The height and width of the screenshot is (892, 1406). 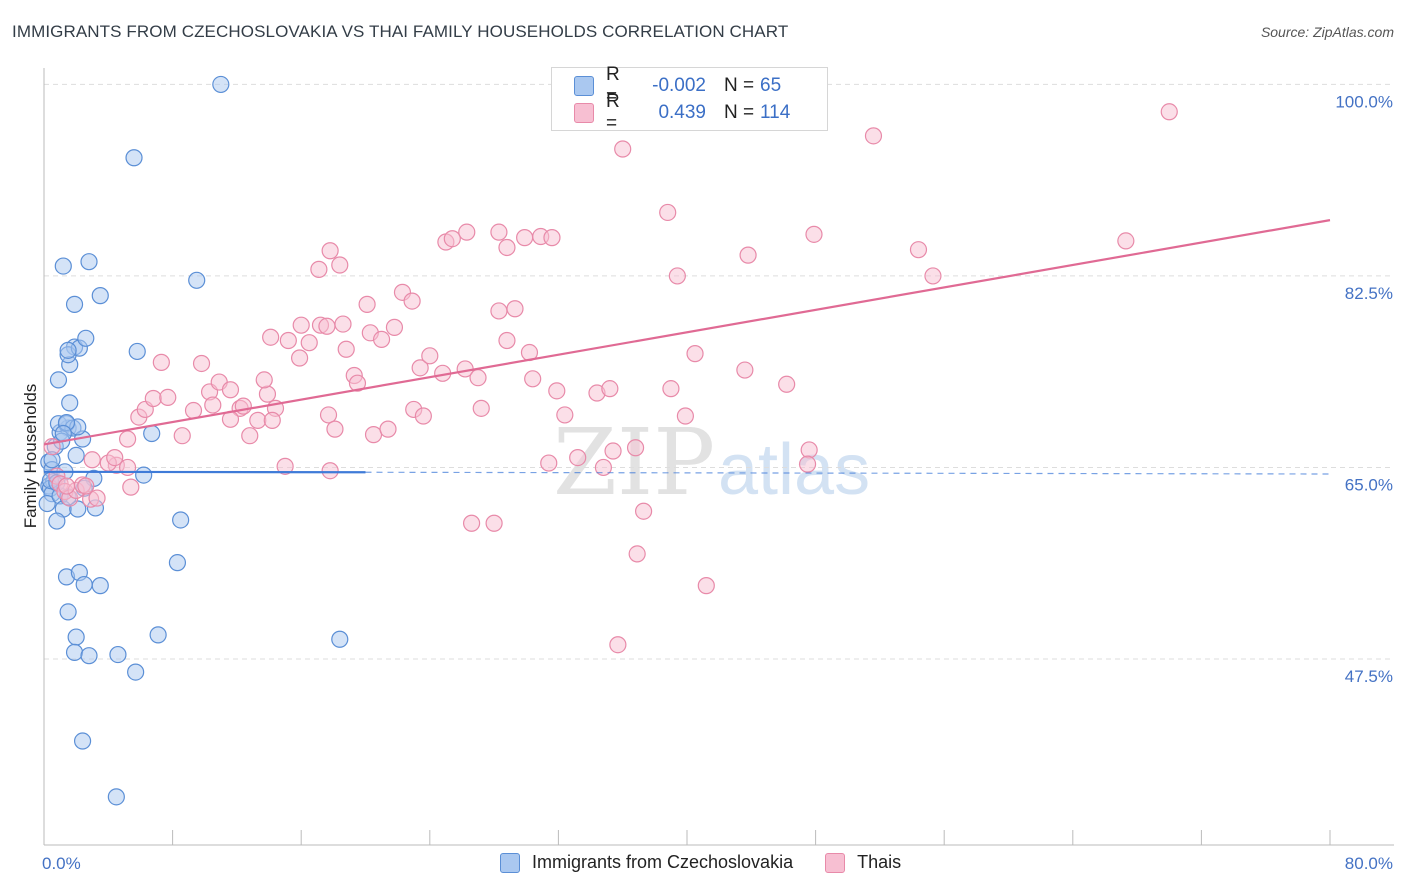 I want to click on legend-n-value: 114, so click(x=775, y=112).